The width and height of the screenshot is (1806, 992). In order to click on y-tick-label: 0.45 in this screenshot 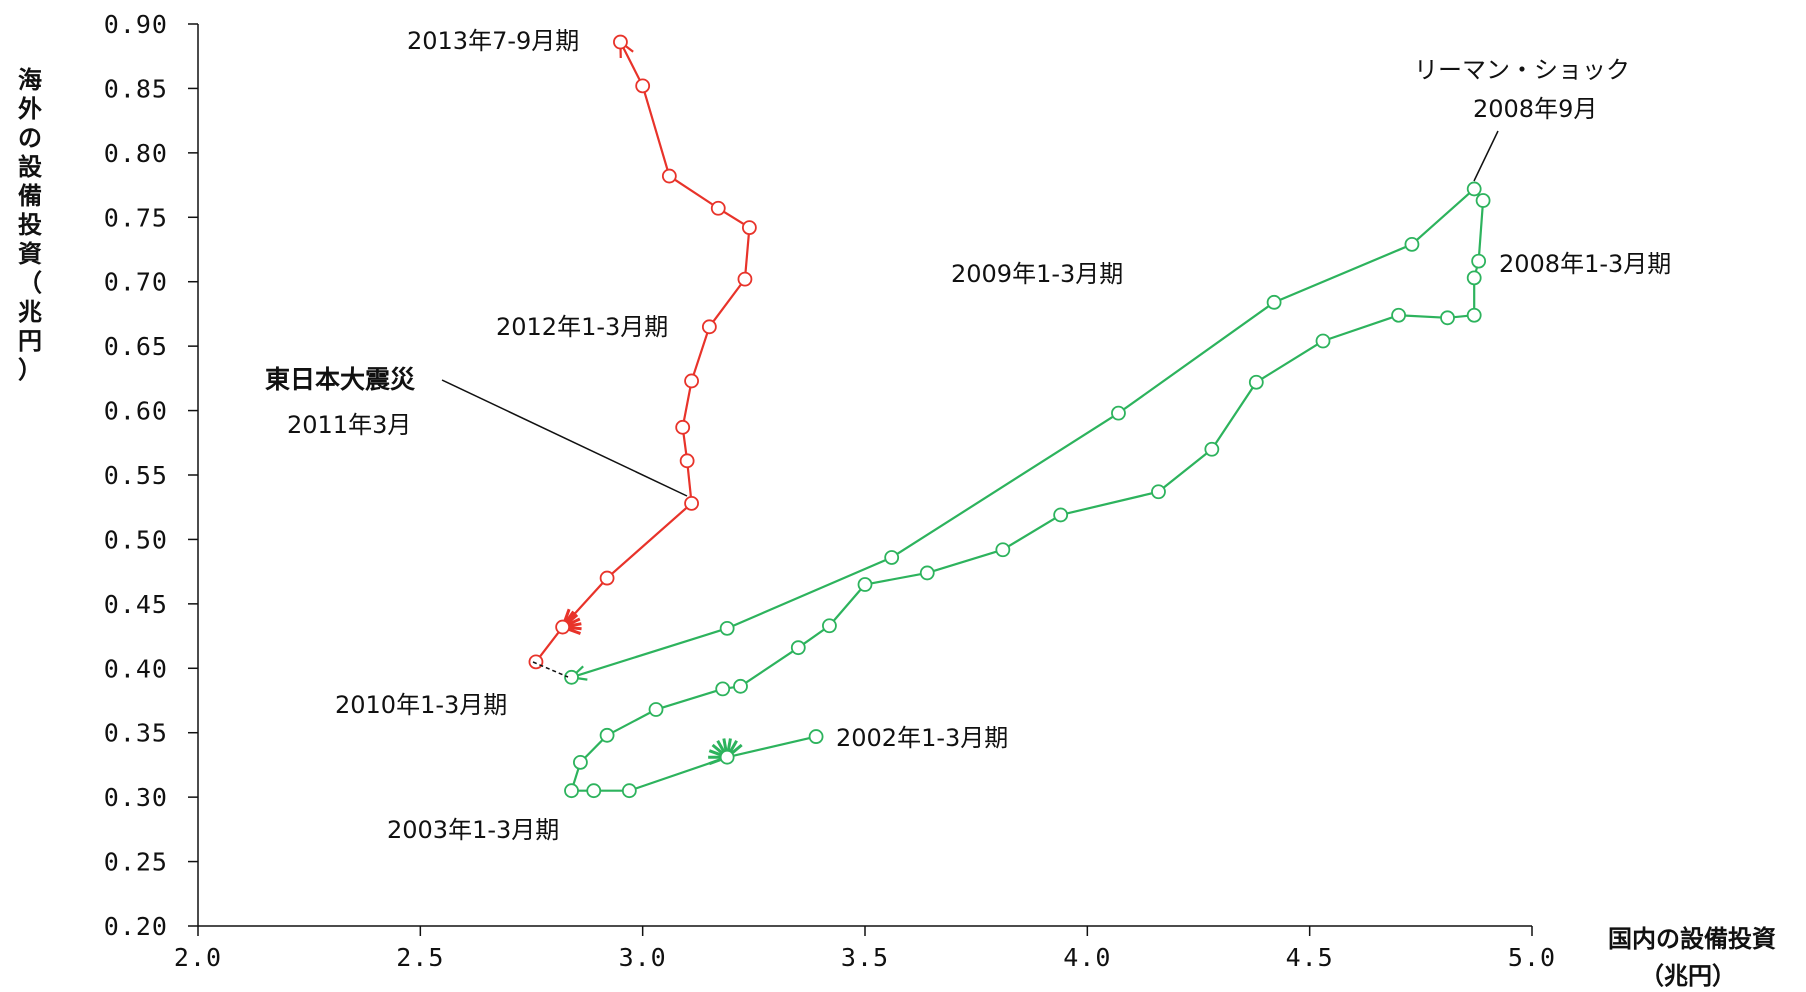, I will do `click(136, 604)`.